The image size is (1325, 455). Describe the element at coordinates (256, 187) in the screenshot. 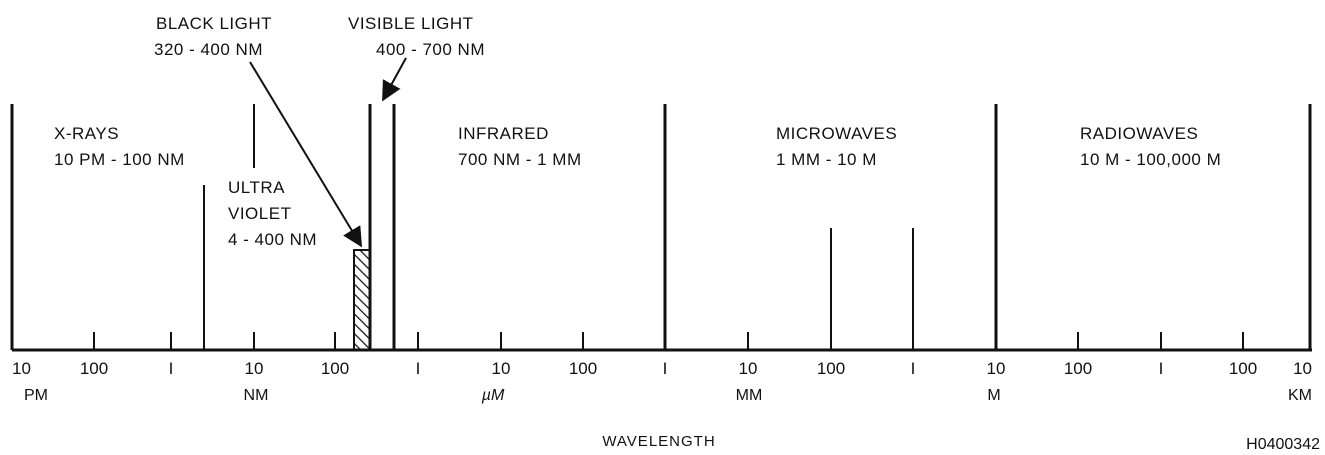

I see `ultraviolet-label-1: ULTRA` at that location.